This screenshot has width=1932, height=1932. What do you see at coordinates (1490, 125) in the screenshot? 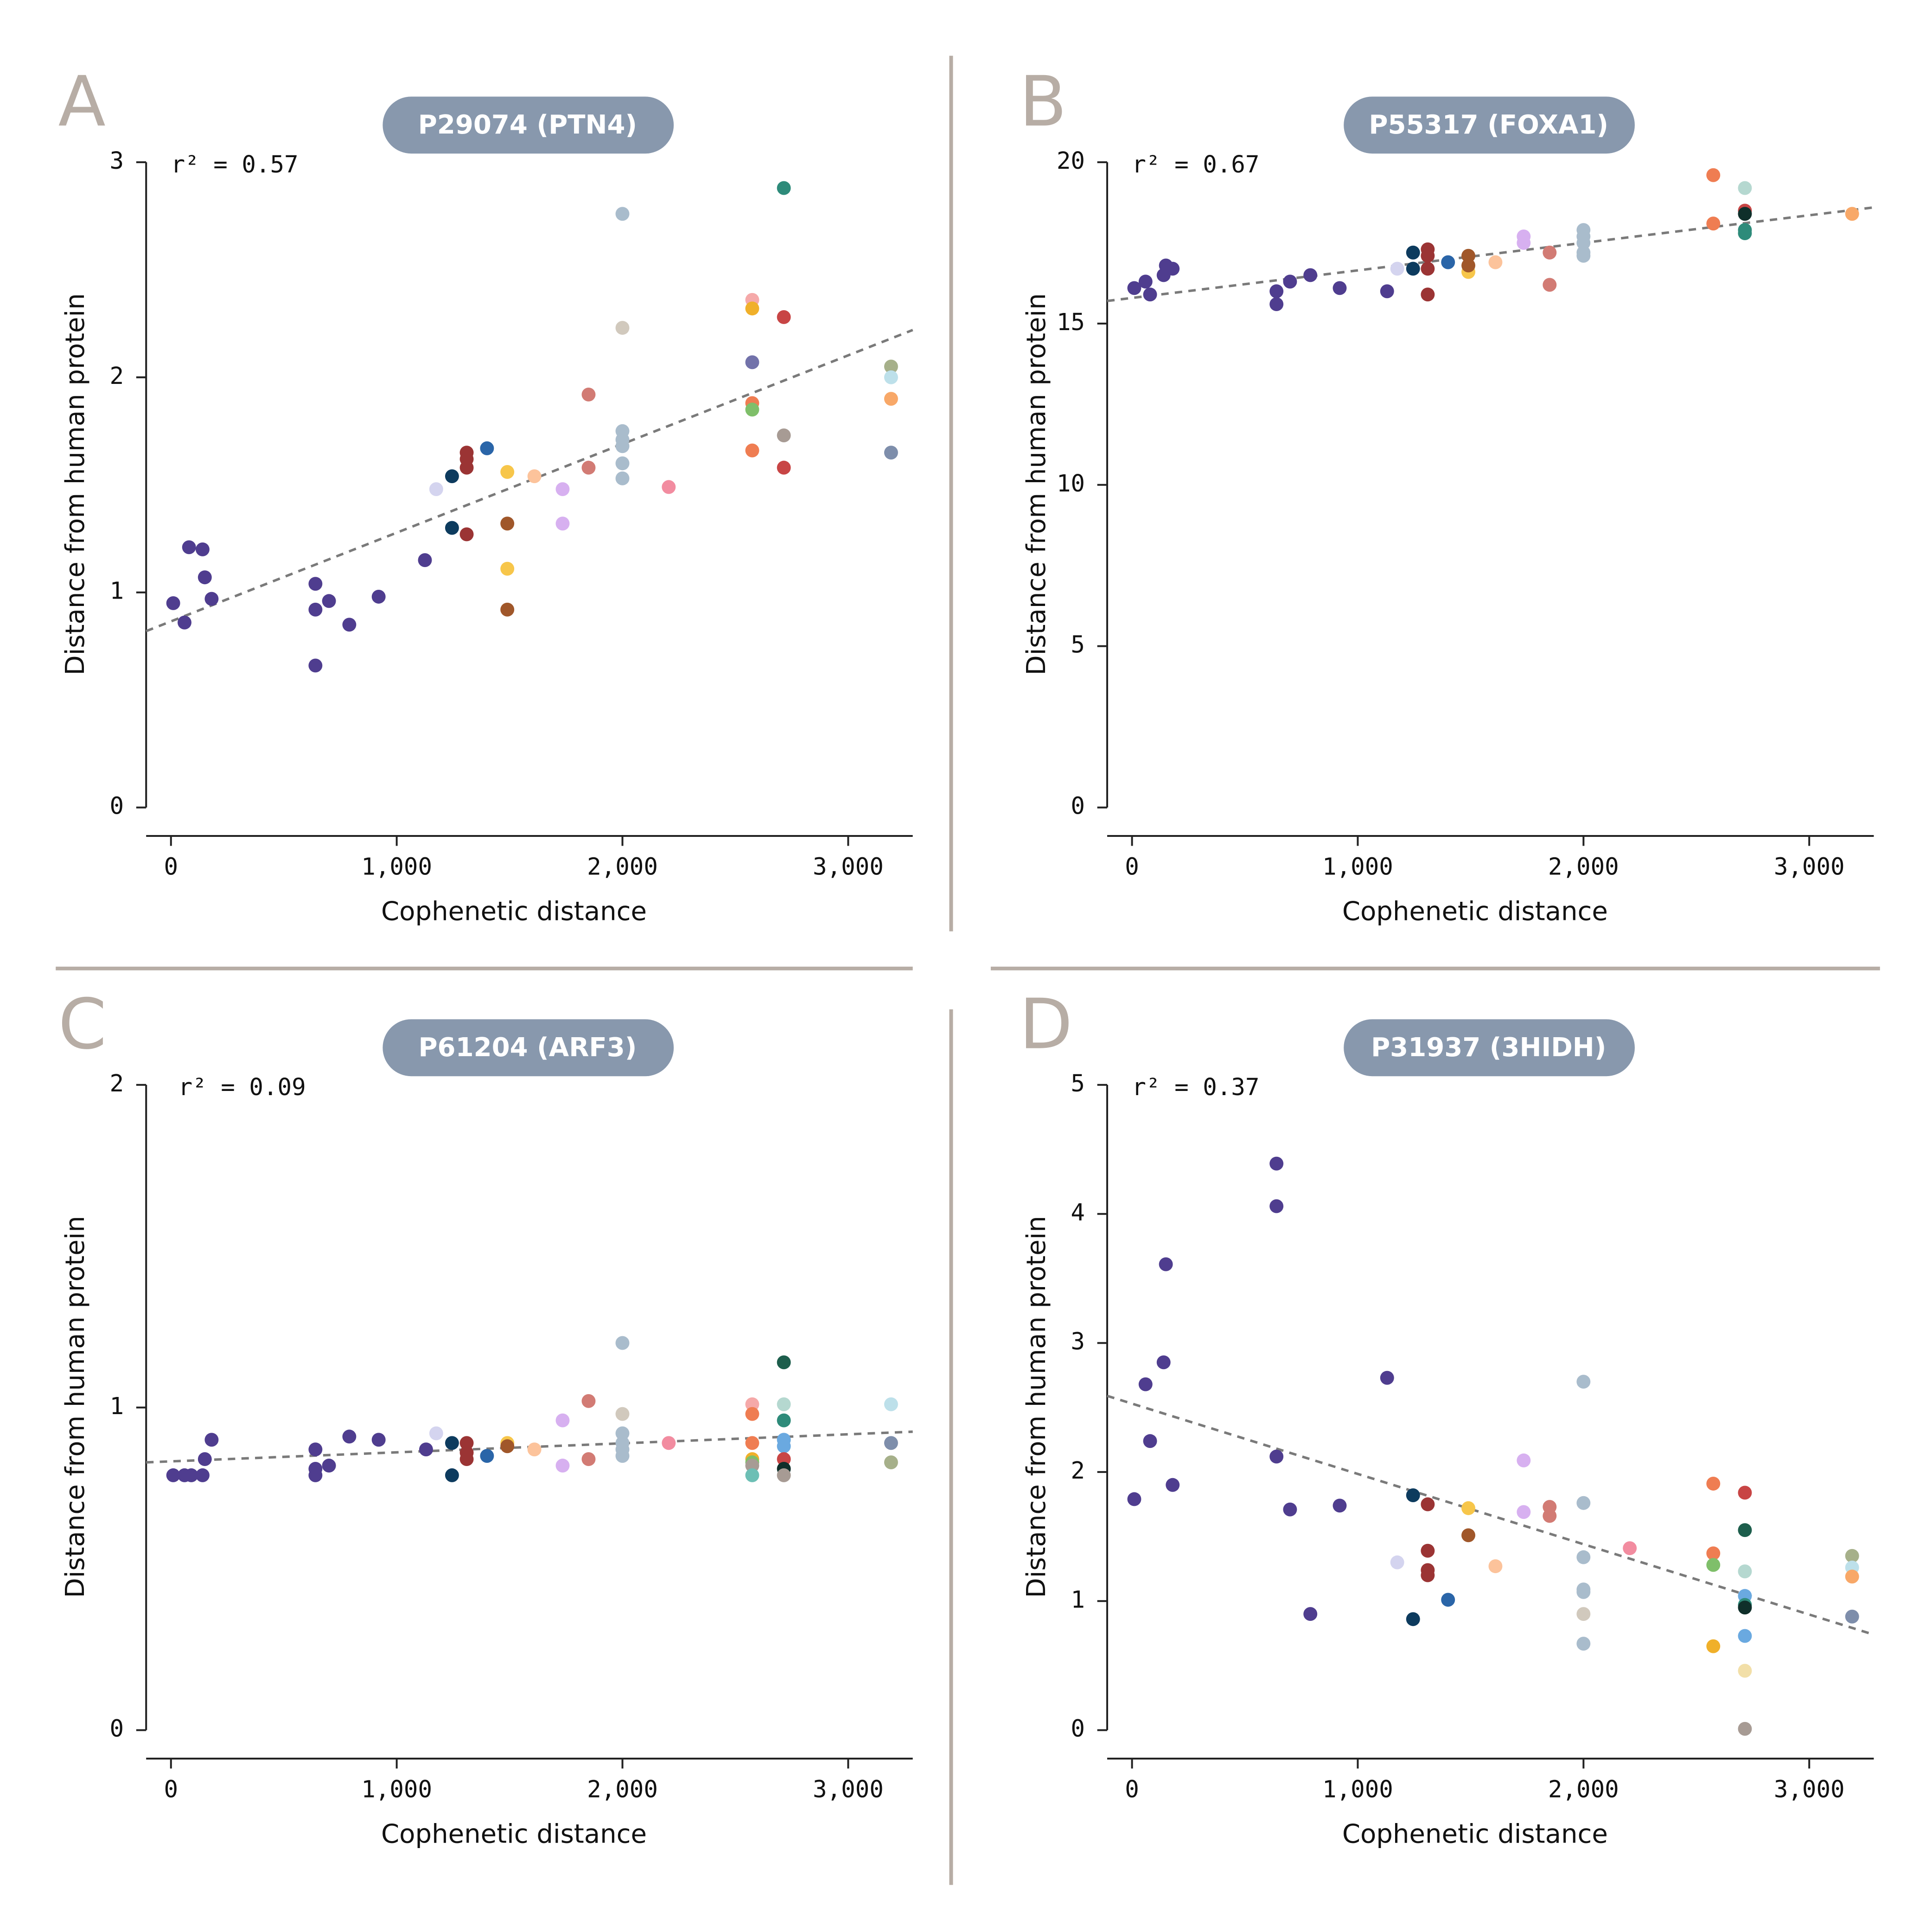
I see `title-pill` at bounding box center [1490, 125].